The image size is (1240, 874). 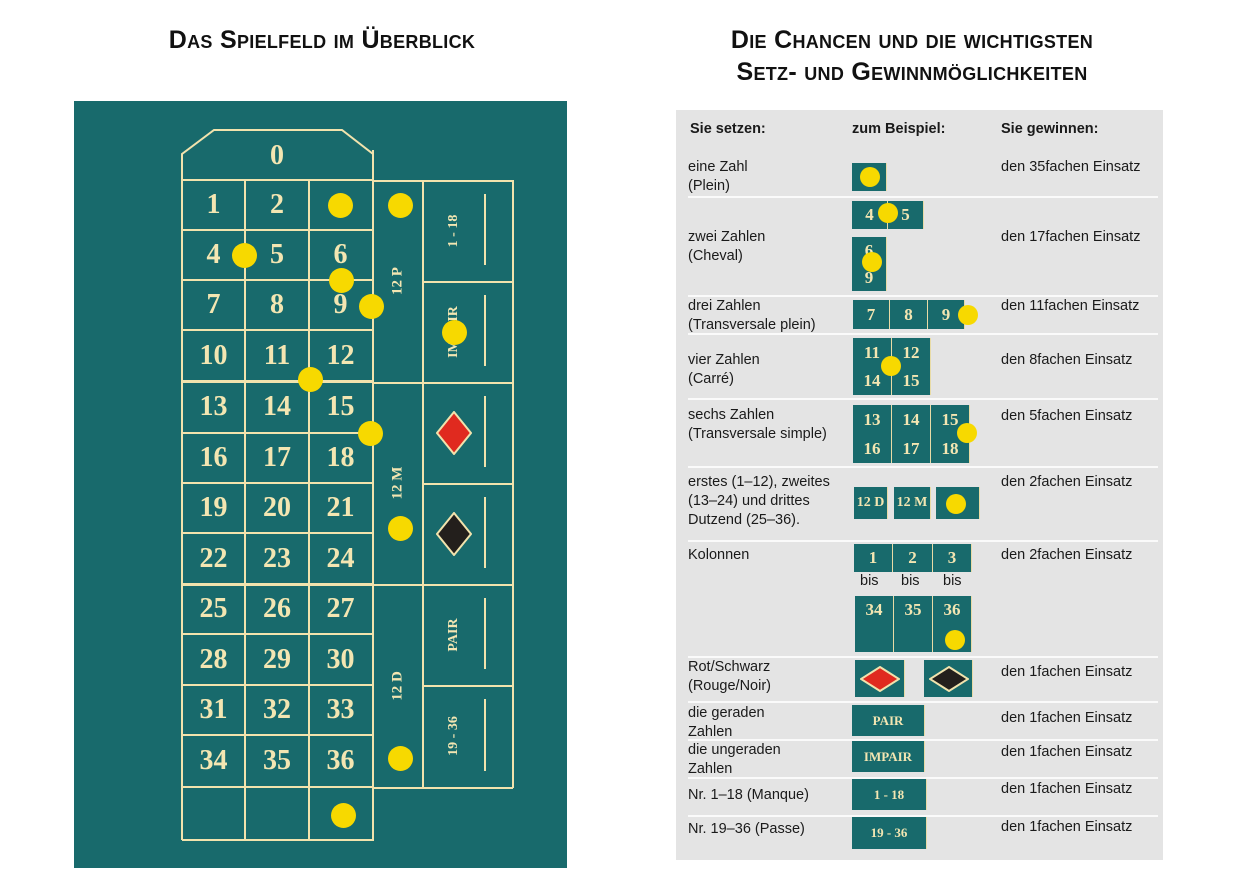 What do you see at coordinates (340, 659) in the screenshot?
I see `number-cell: 30` at bounding box center [340, 659].